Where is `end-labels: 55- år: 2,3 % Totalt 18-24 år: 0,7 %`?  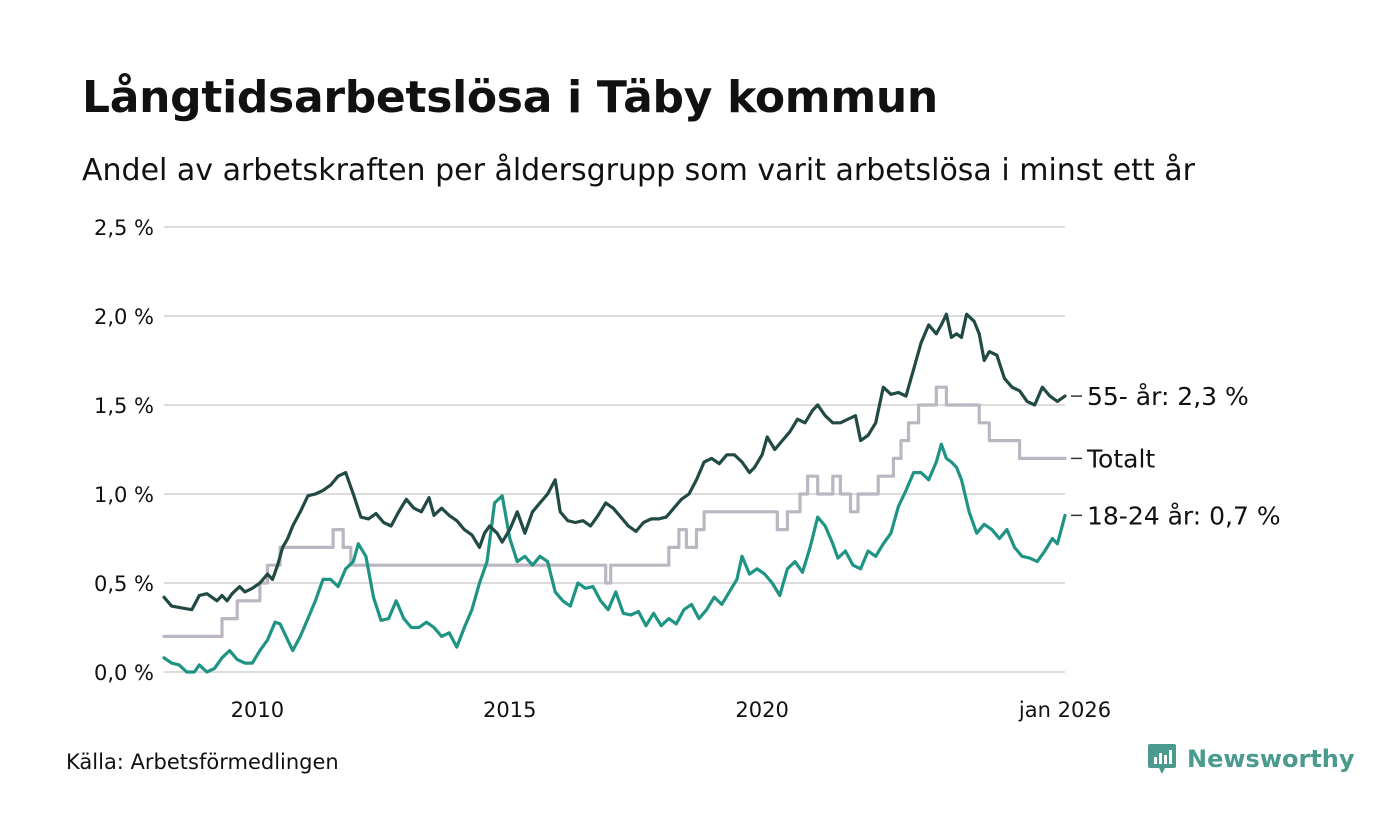
end-labels: 55- år: 2,3 % Totalt 18-24 år: 0,7 % is located at coordinates (1176, 456).